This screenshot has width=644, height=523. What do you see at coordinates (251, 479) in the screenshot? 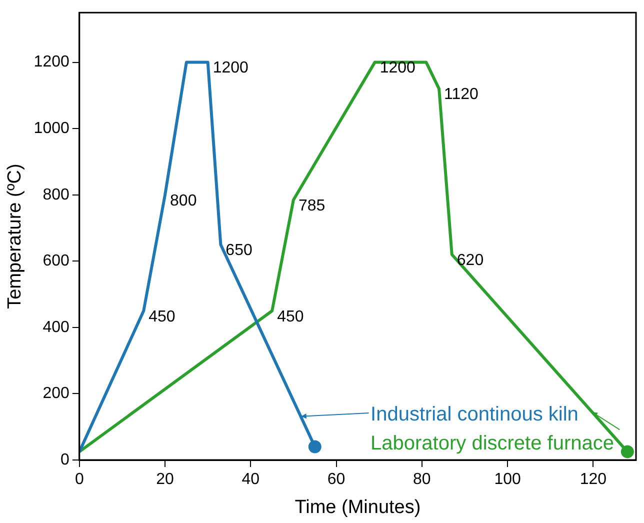
I see `x-tick-label: 40` at bounding box center [251, 479].